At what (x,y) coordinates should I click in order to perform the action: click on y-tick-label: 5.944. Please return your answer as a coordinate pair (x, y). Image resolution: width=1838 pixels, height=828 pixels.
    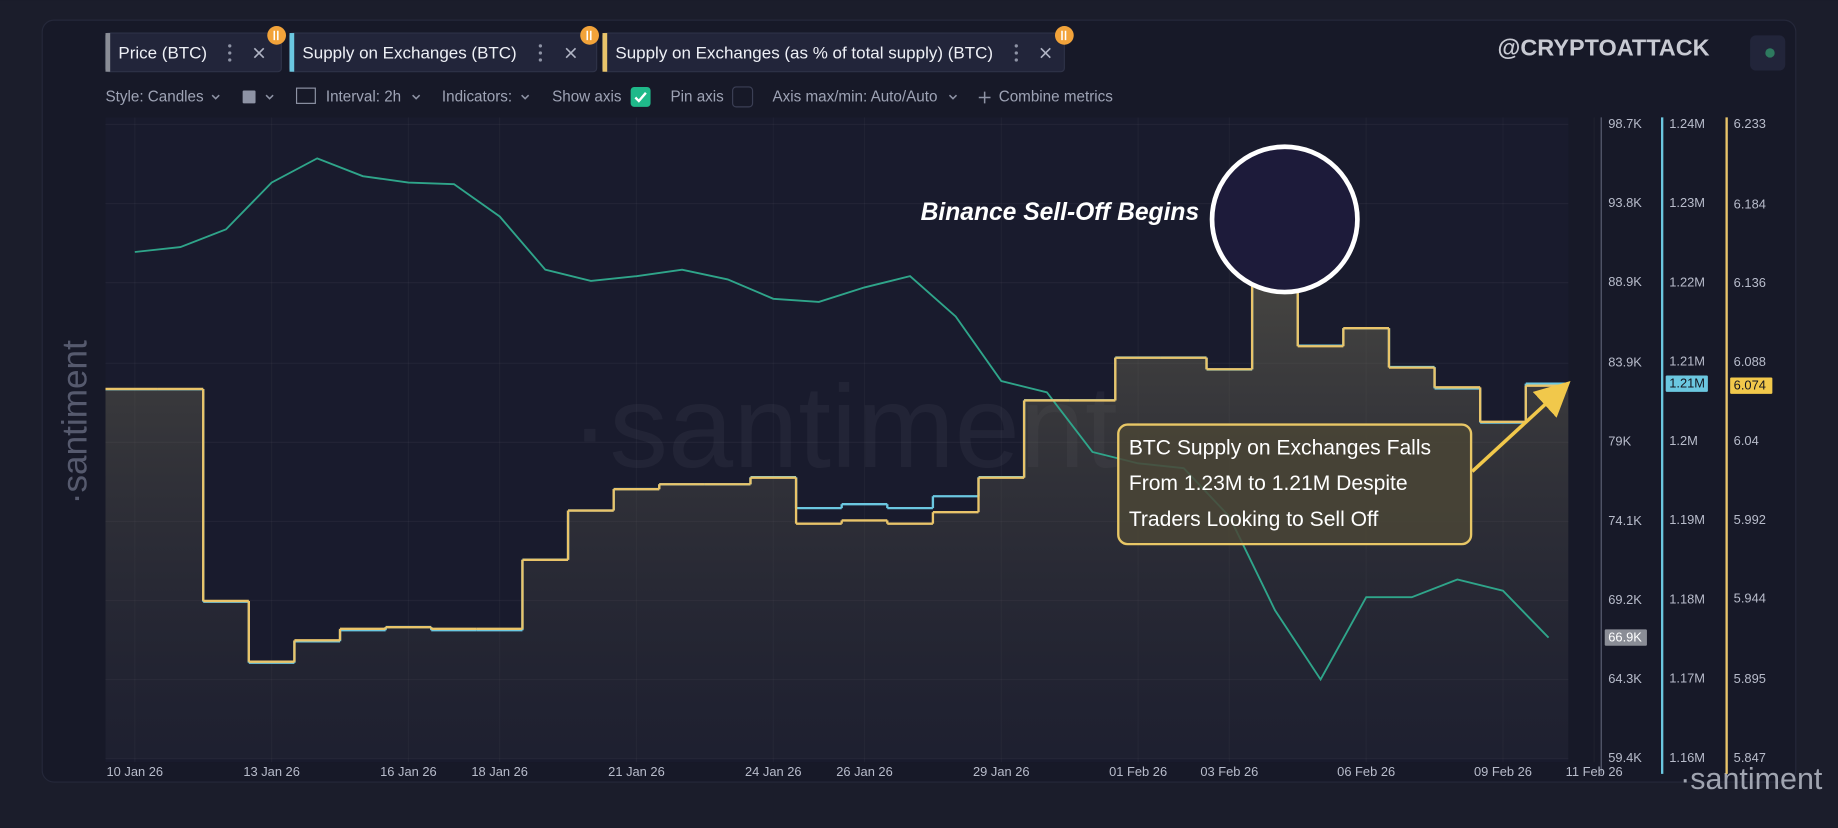
    Looking at the image, I should click on (1750, 598).